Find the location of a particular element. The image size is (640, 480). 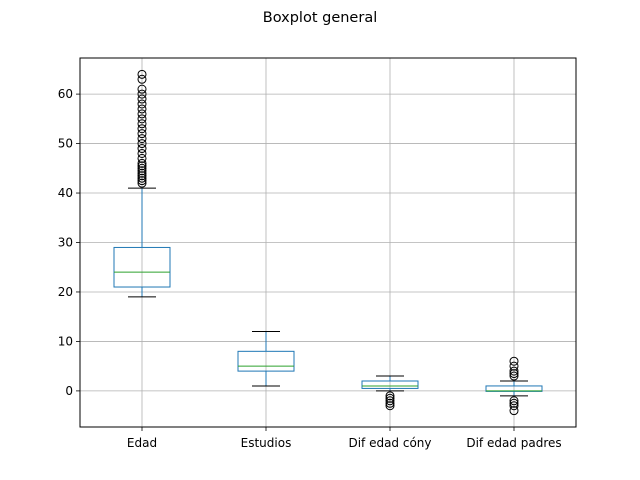

y-tick-label: 0 is located at coordinates (69, 391).